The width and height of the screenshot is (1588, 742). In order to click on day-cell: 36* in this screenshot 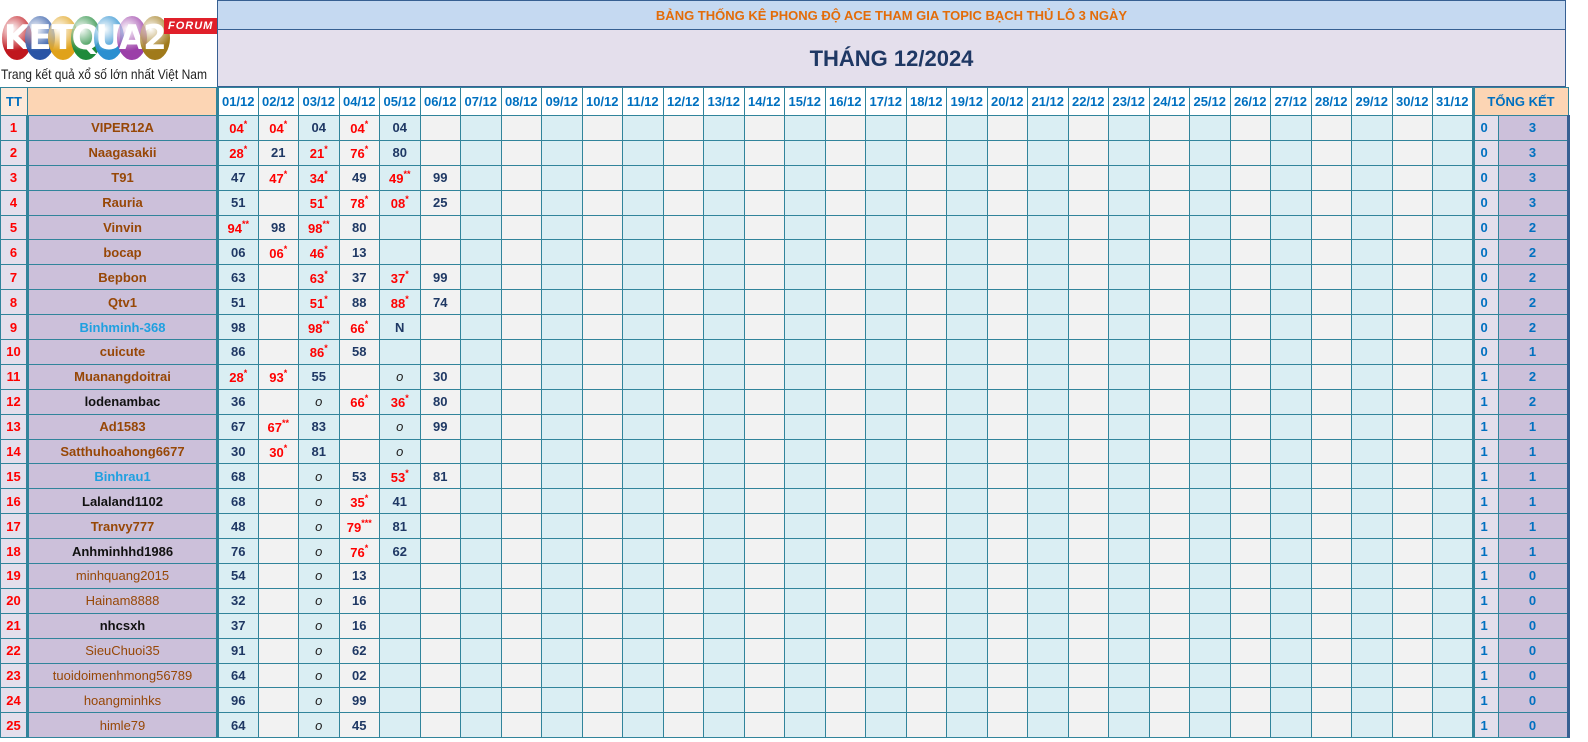, I will do `click(400, 401)`.